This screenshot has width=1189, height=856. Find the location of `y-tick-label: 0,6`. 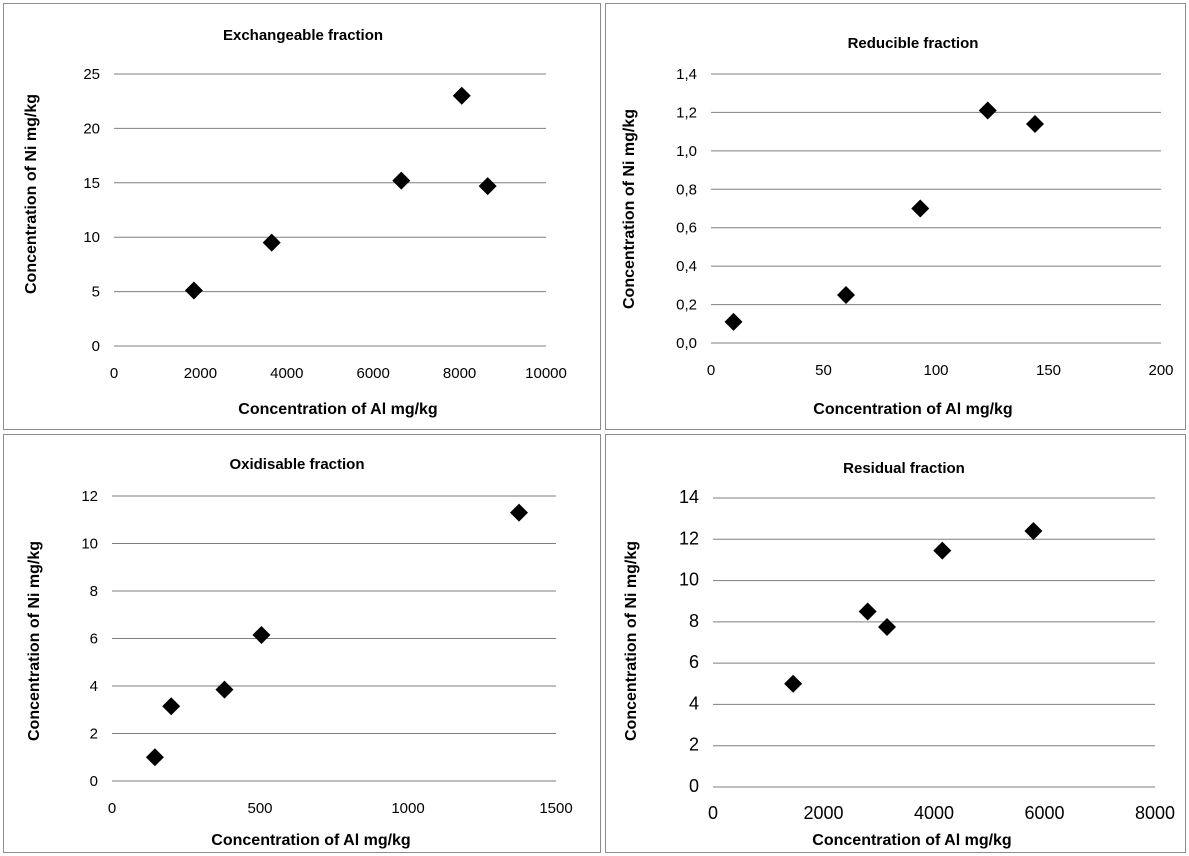

y-tick-label: 0,6 is located at coordinates (686, 228).